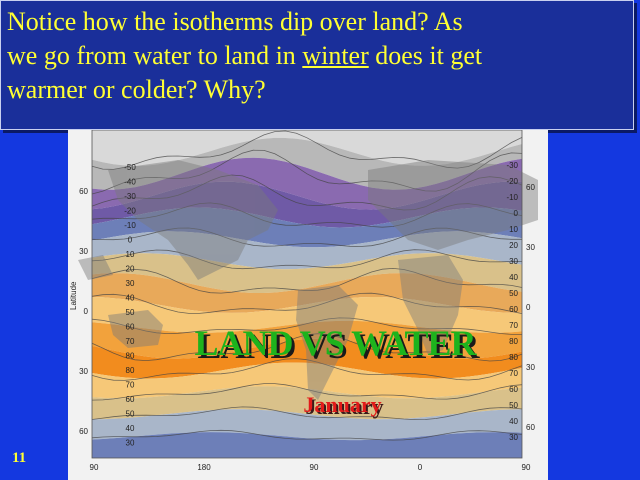 This screenshot has height=480, width=640. What do you see at coordinates (513, 245) in the screenshot?
I see `isotherm-value-label: 20` at bounding box center [513, 245].